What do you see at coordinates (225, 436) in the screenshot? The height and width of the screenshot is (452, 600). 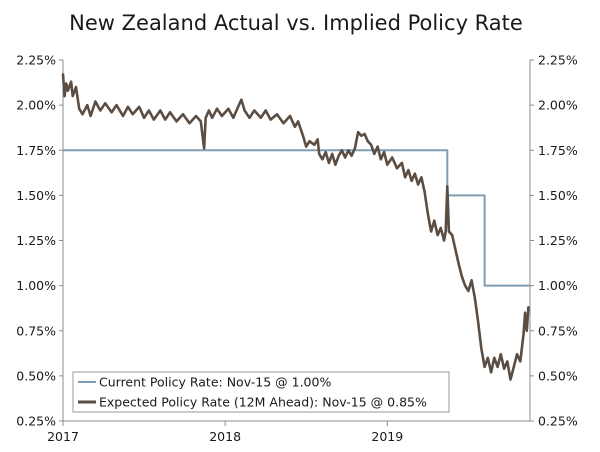 I see `x-tick-label: 2018` at bounding box center [225, 436].